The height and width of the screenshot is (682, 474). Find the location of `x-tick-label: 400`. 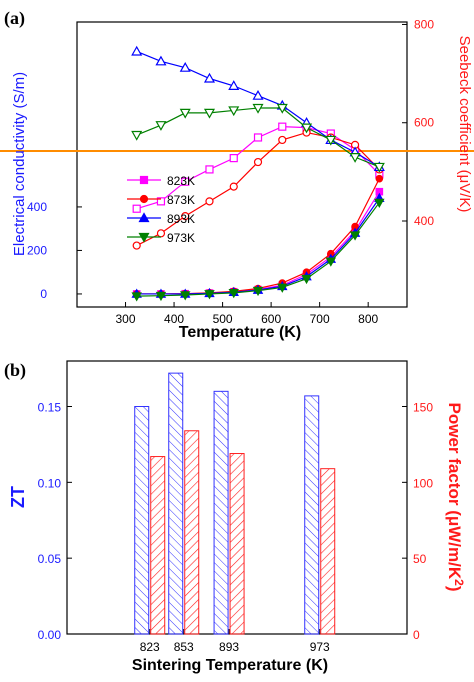

x-tick-label: 400 is located at coordinates (174, 319).